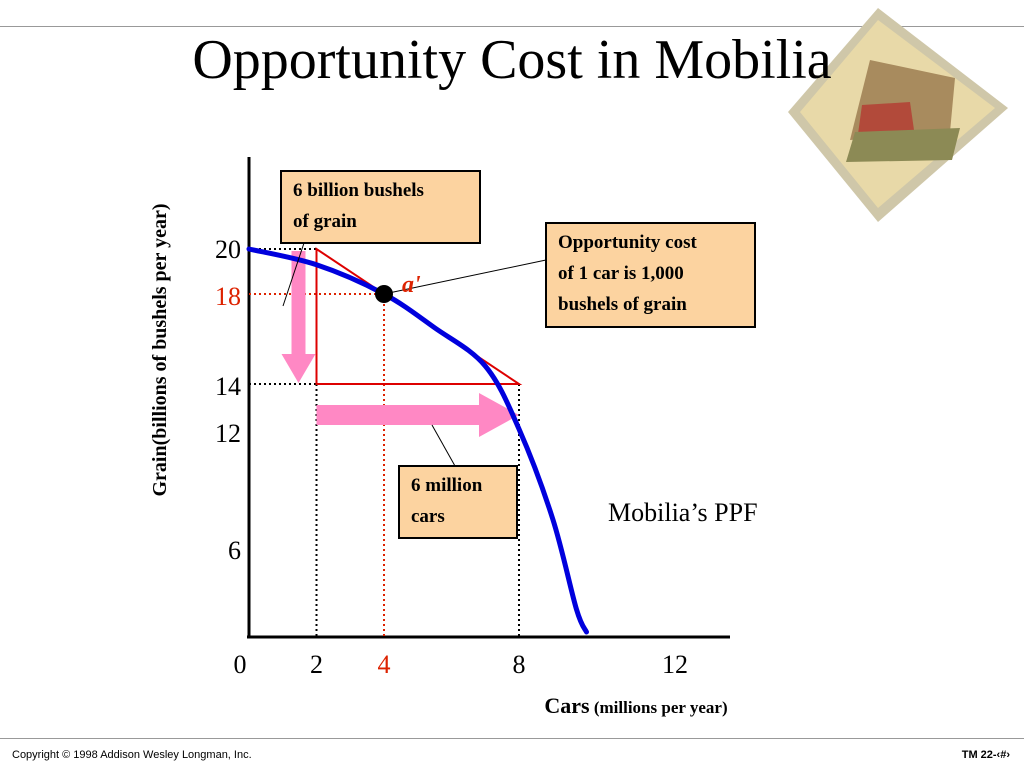 The height and width of the screenshot is (768, 1024). I want to click on x-tick-0: 0, so click(240, 664).